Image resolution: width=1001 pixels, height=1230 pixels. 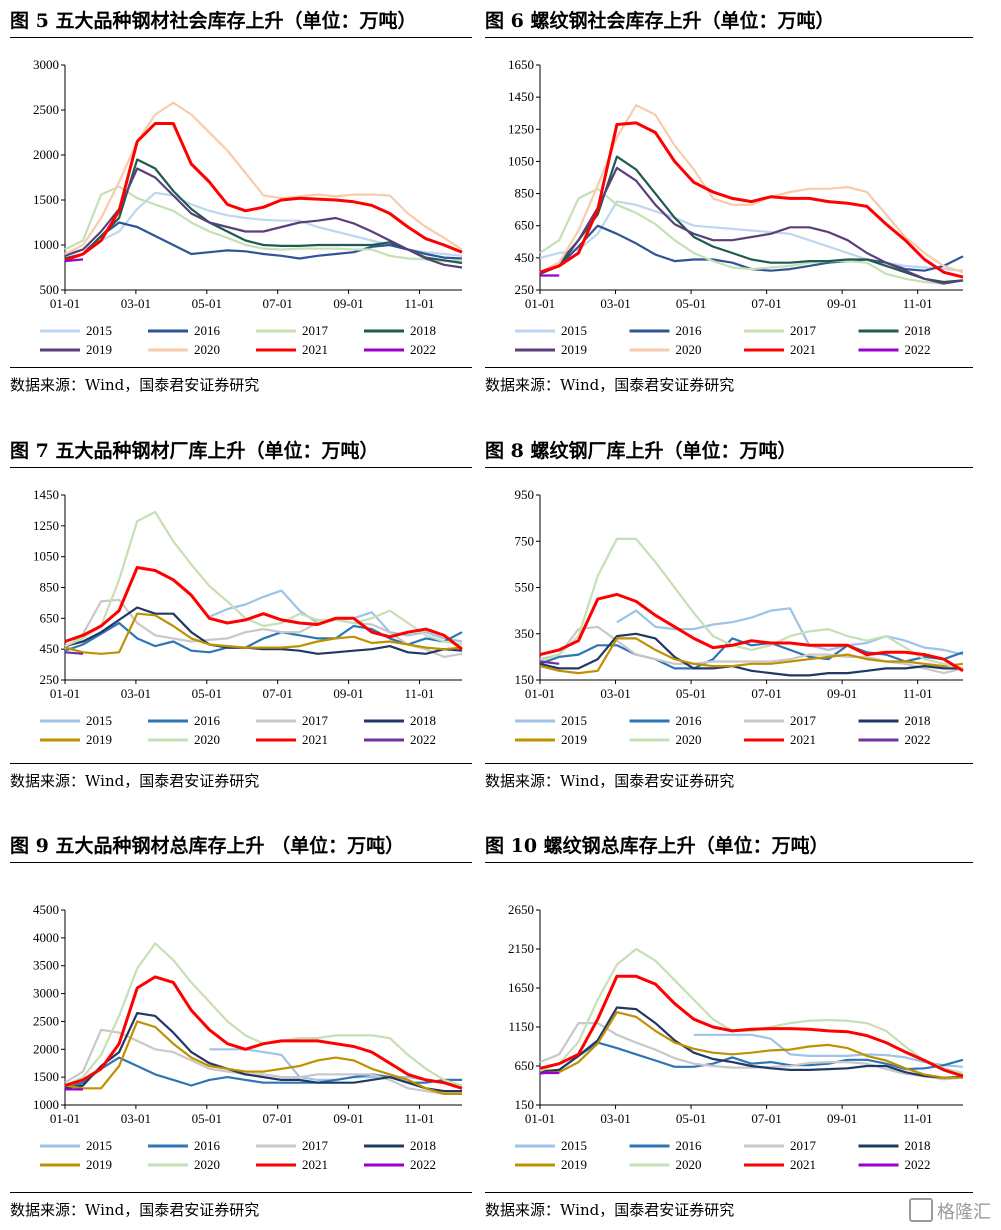 I want to click on watermark-logo-icon, so click(x=921, y=1210).